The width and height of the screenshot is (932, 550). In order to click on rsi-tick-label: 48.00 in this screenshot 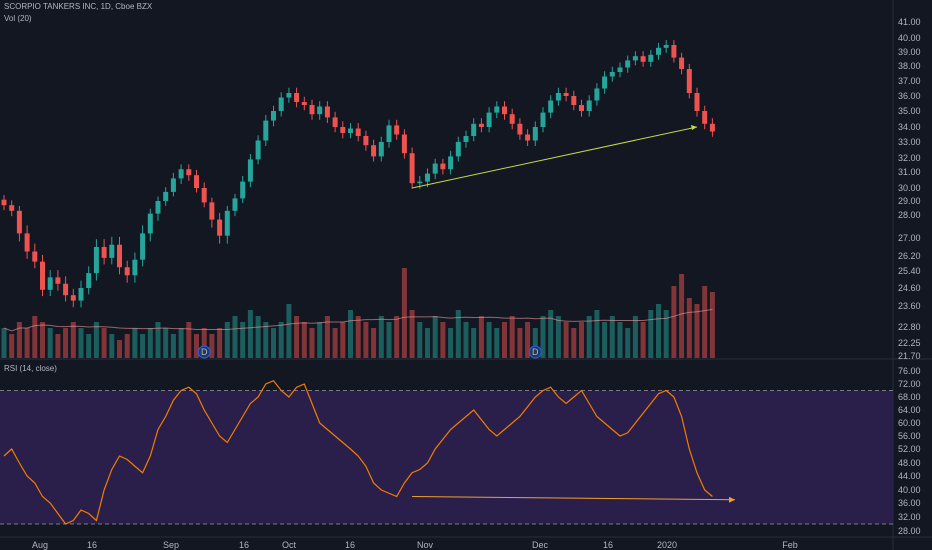, I will do `click(909, 463)`.